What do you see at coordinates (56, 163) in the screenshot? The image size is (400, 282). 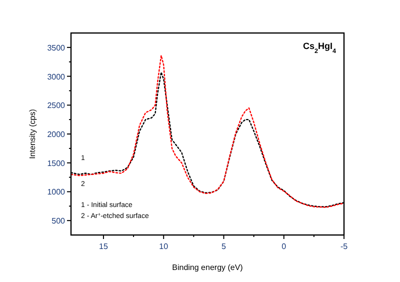 I see `y-tick-label: 1500` at bounding box center [56, 163].